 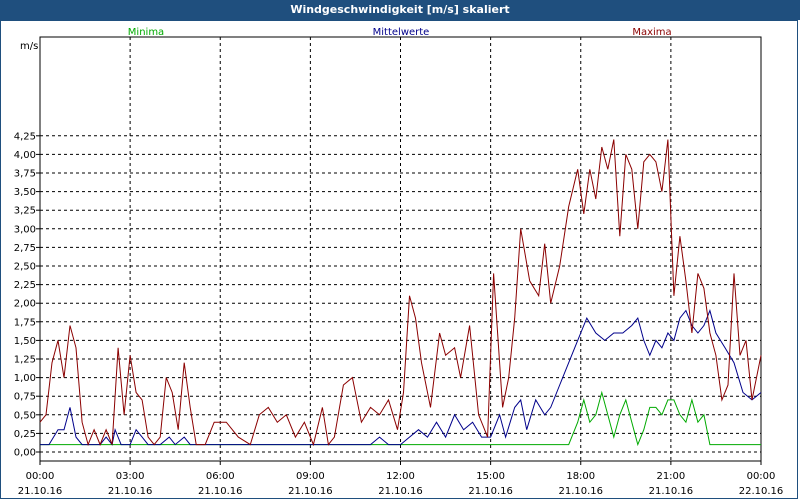 I want to click on y-tick-label: 3,50, so click(x=25, y=192).